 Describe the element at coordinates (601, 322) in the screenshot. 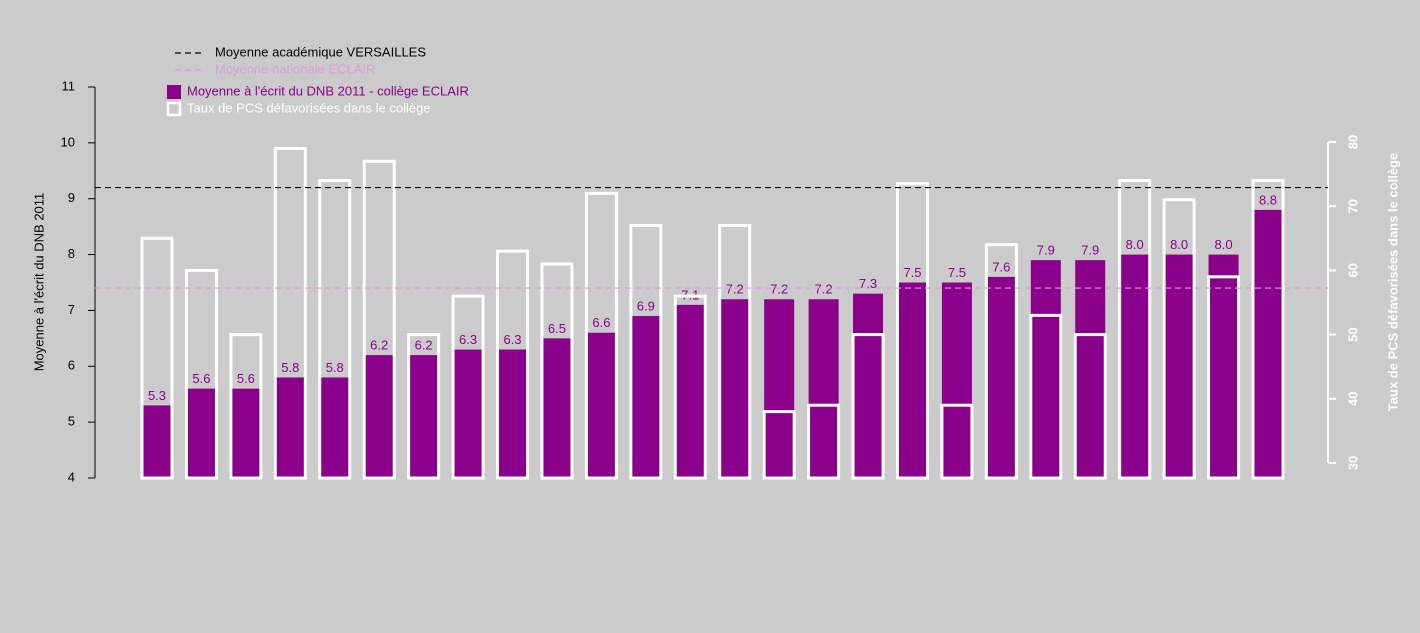

I see `value-label: 6.6` at that location.